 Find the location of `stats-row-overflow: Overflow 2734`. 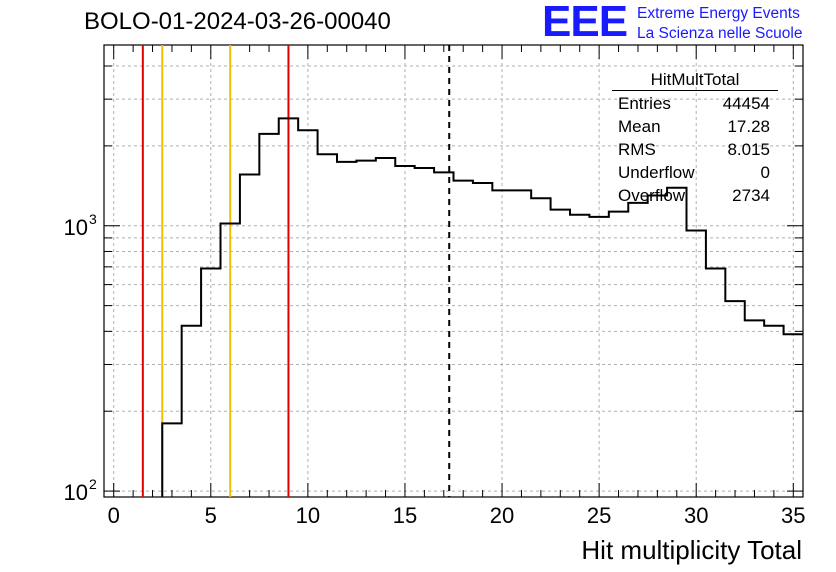

stats-row-overflow: Overflow 2734 is located at coordinates (695, 195).